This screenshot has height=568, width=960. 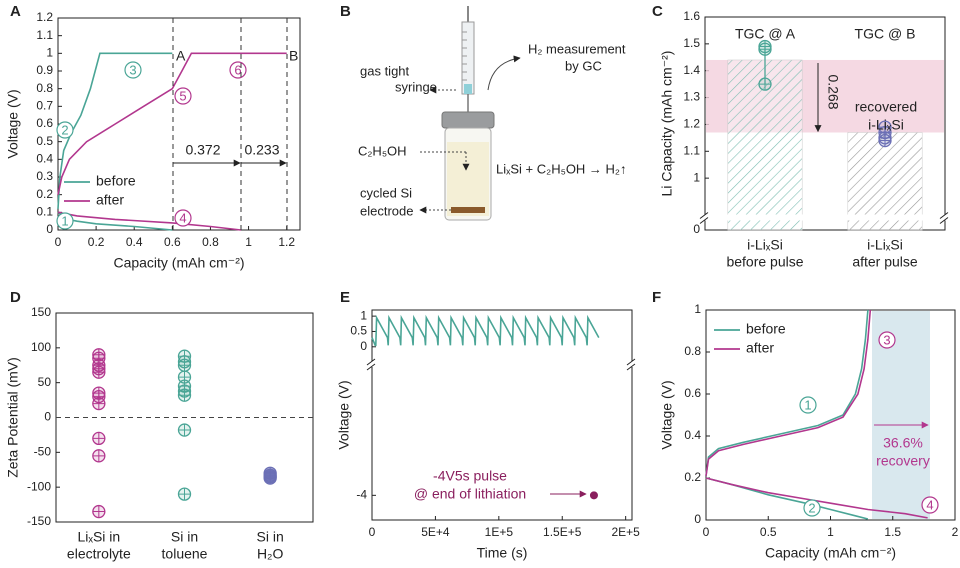 What do you see at coordinates (116, 181) in the screenshot?
I see `legend-label: before` at bounding box center [116, 181].